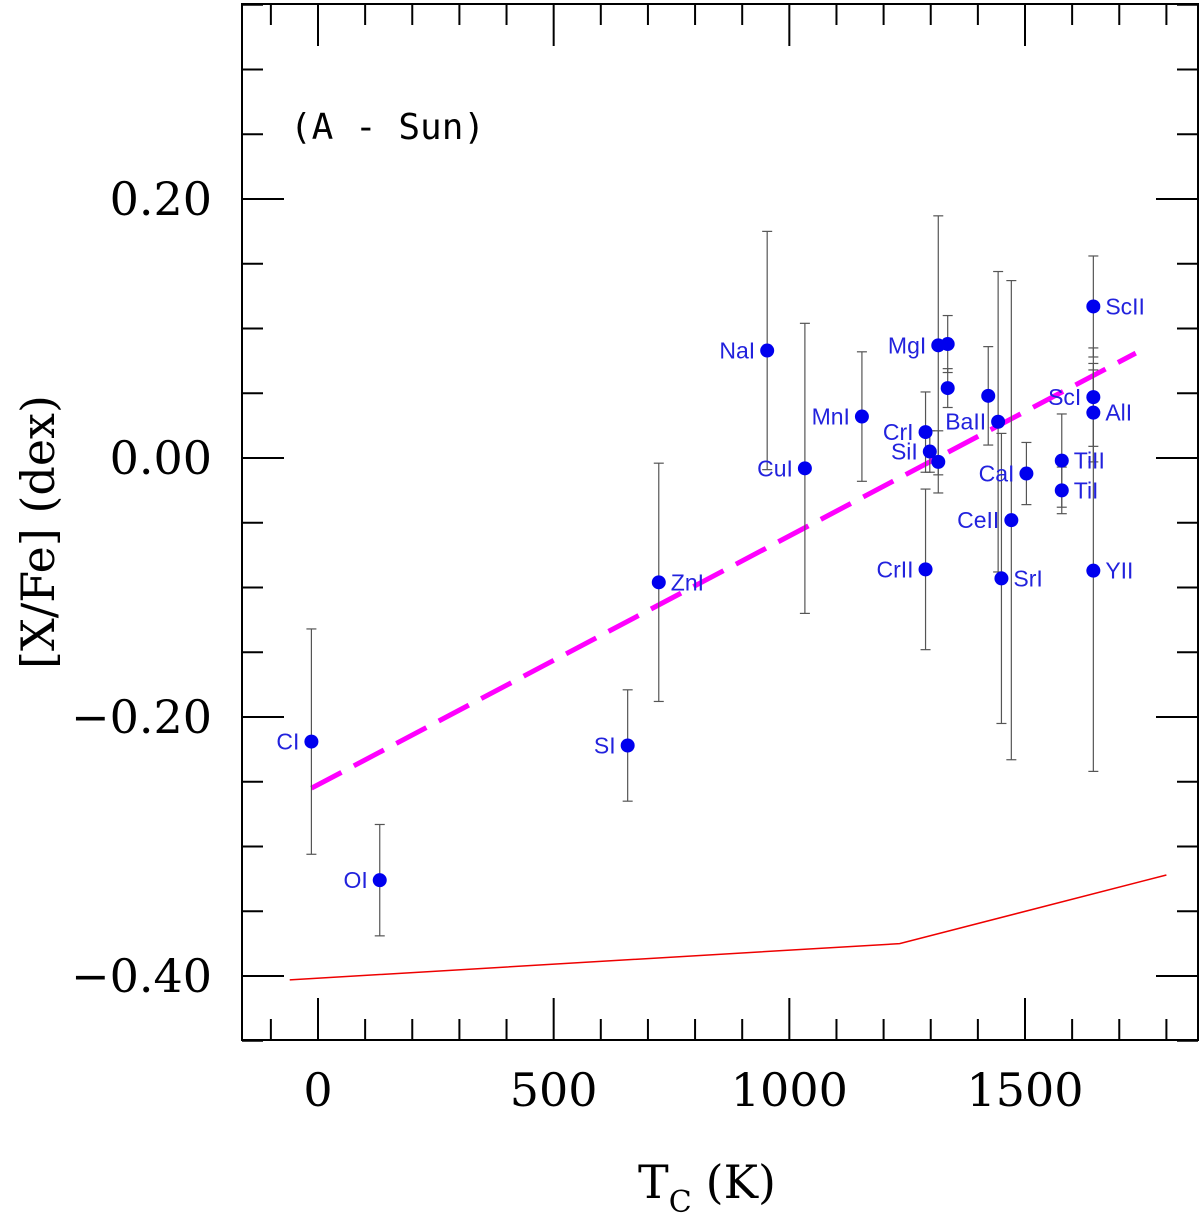 The image size is (1200, 1219). I want to click on point-label: CaI, so click(997, 474).